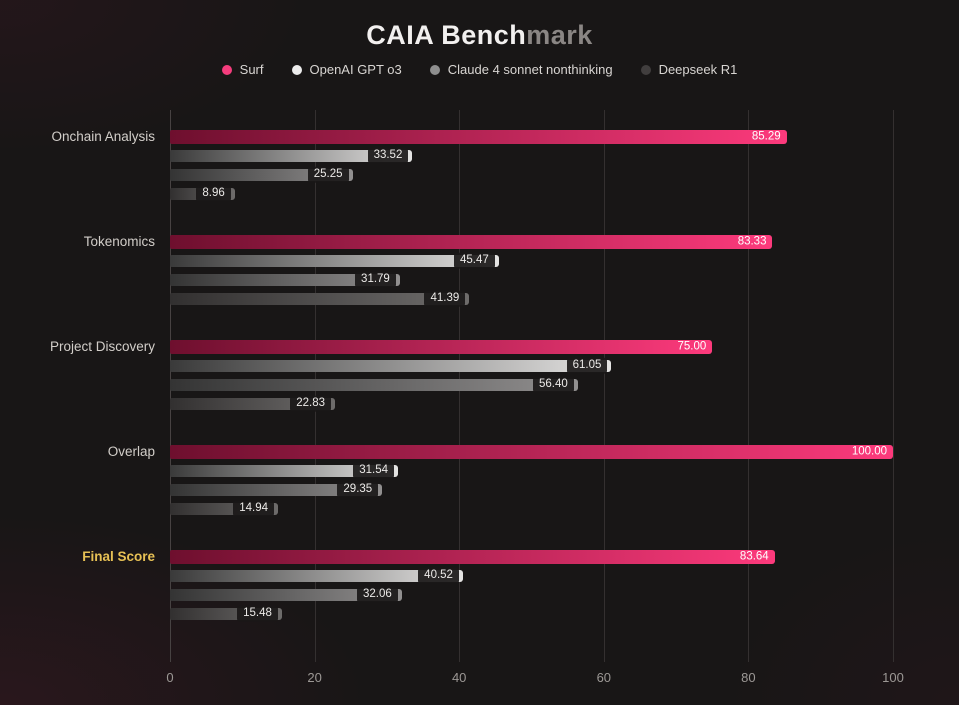 This screenshot has width=959, height=705. What do you see at coordinates (748, 677) in the screenshot?
I see `axis-tick-label: 80` at bounding box center [748, 677].